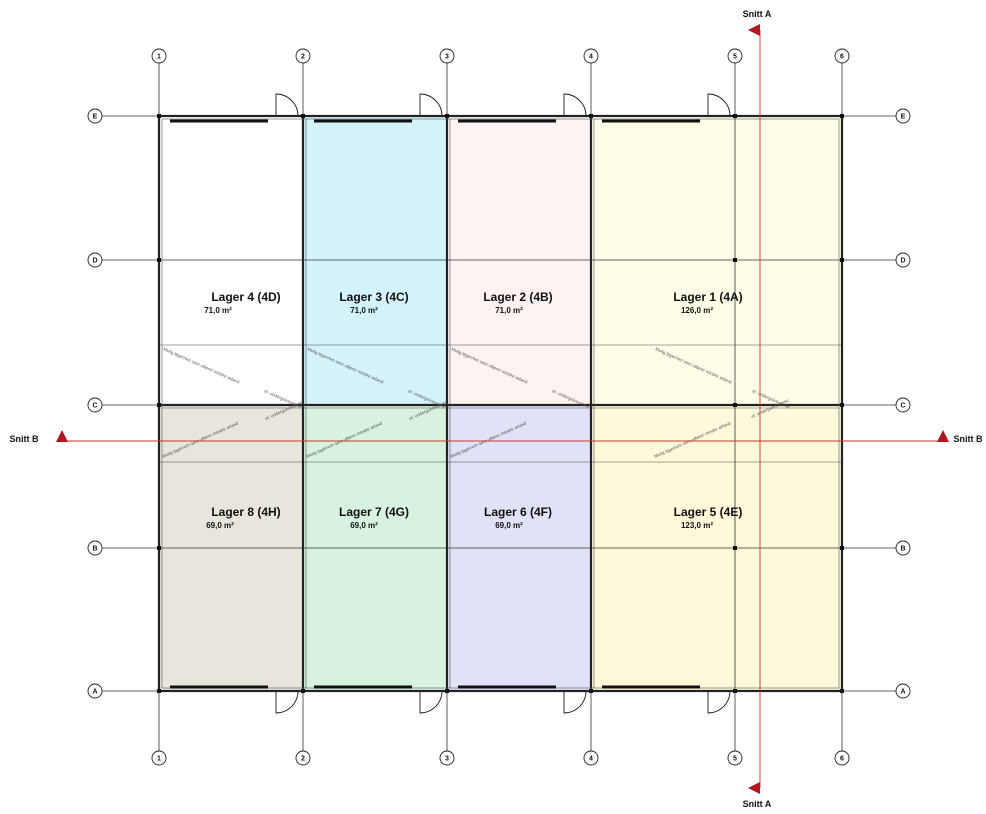  What do you see at coordinates (591, 691) in the screenshot?
I see `column-A4` at bounding box center [591, 691].